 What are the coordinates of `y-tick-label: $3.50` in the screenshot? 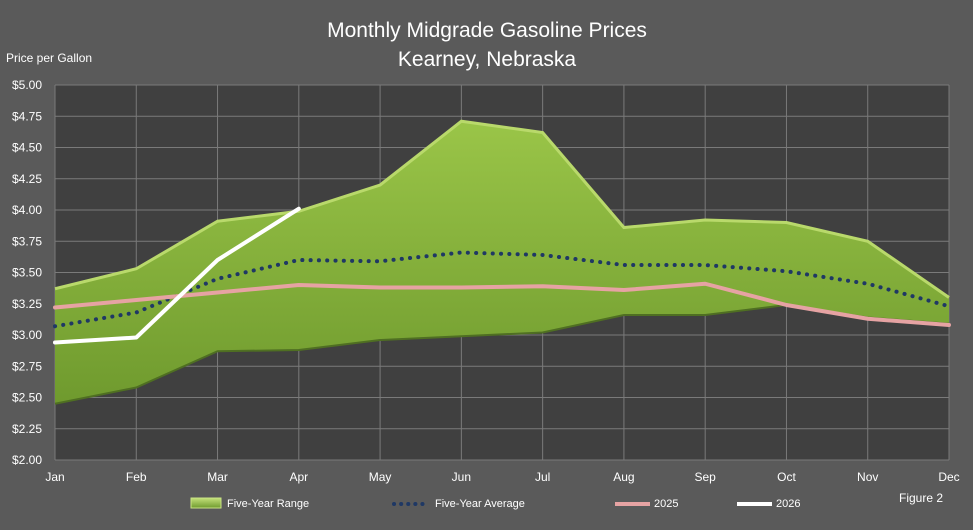 It's located at (27, 273).